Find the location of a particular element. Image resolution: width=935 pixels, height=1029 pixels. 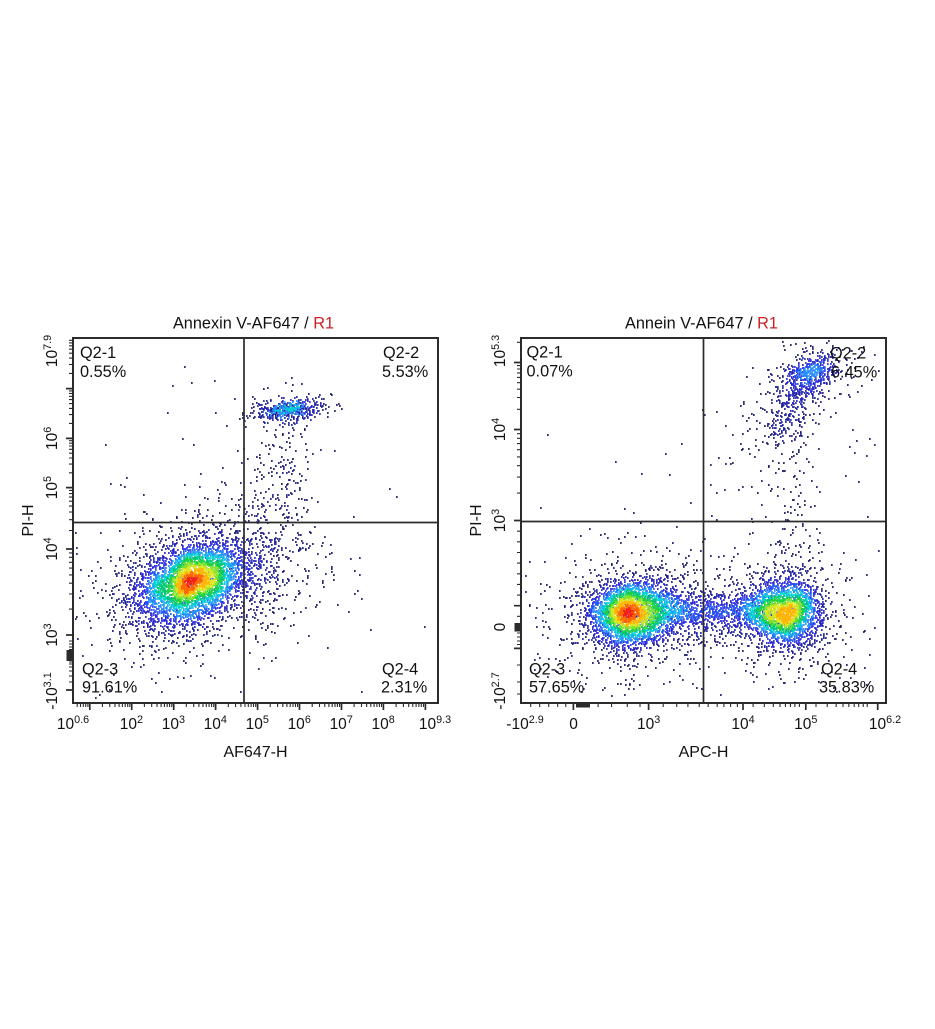

svg-text: 2.31% is located at coordinates (404, 688).